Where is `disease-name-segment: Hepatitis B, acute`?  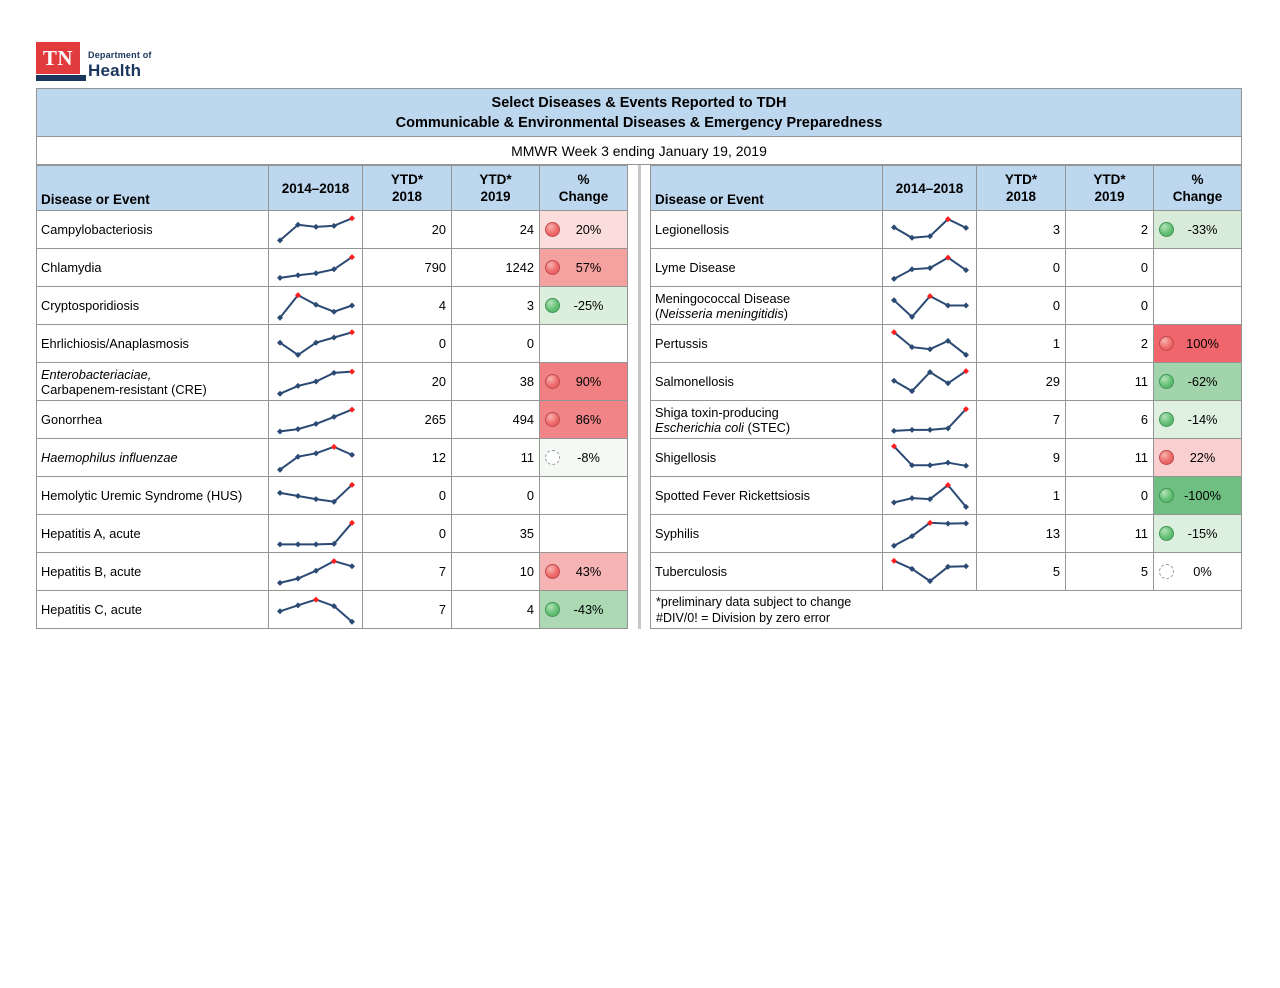
disease-name-segment: Hepatitis B, acute is located at coordinates (91, 571).